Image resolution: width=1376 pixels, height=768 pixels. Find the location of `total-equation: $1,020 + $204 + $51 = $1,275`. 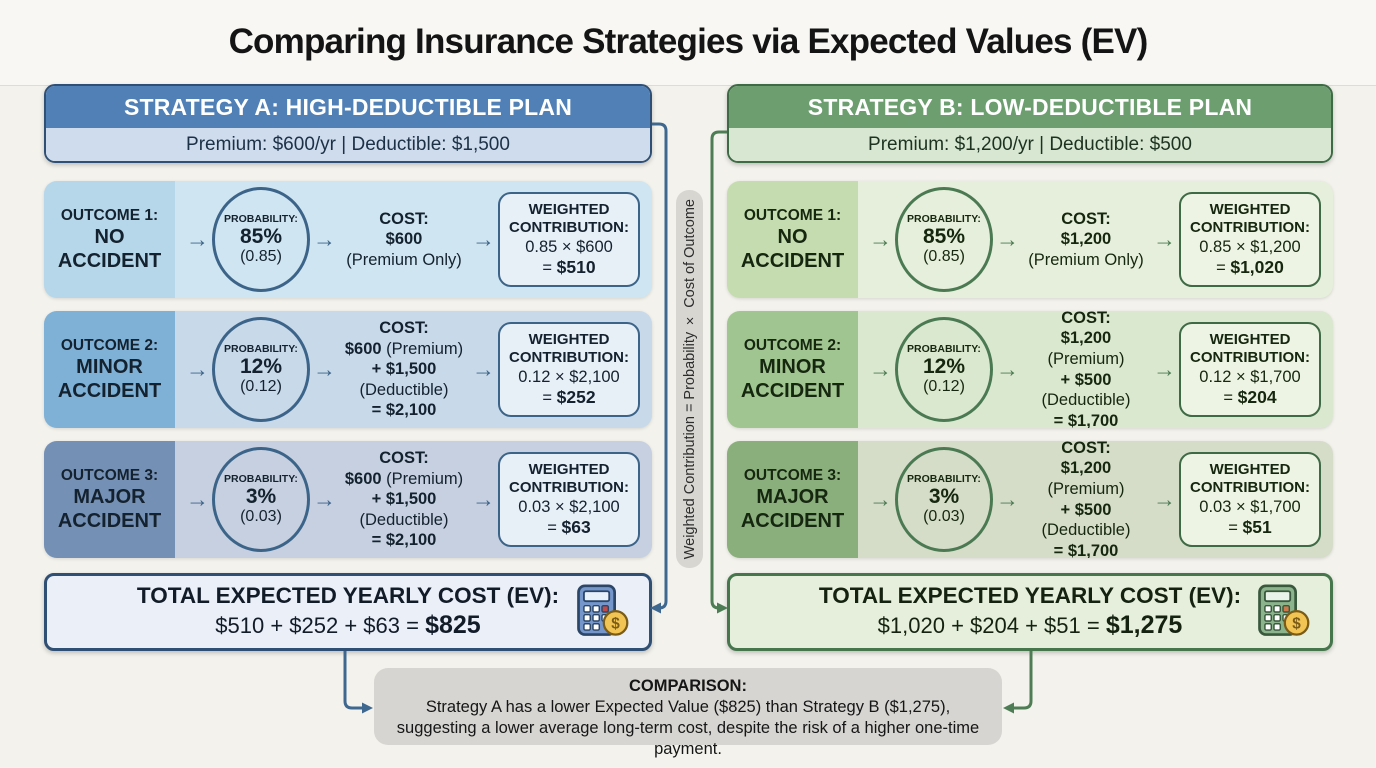

total-equation: $1,020 + $204 + $51 = $1,275 is located at coordinates (1030, 625).